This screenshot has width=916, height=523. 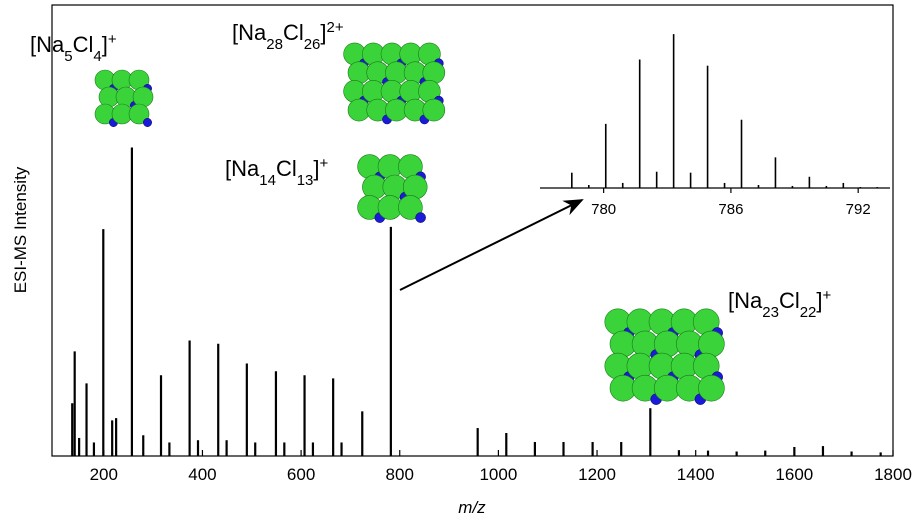 I want to click on x-tick-label: 1800, so click(x=893, y=474).